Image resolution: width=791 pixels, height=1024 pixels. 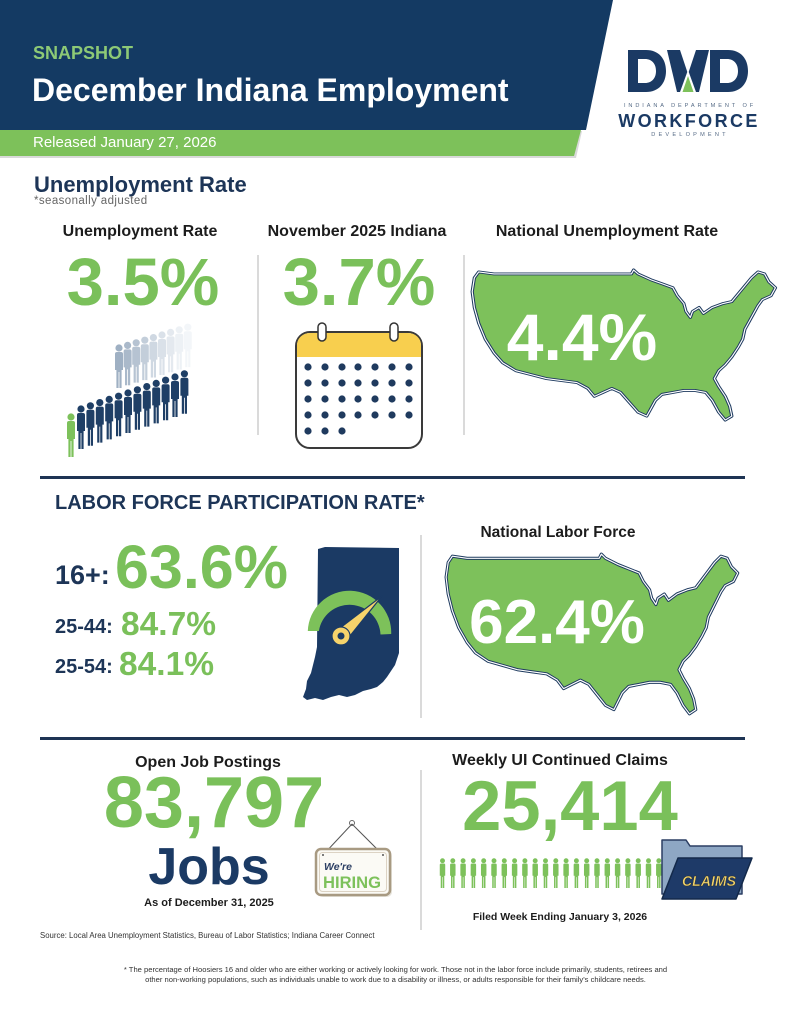 I want to click on claims-count: 25,414, so click(x=570, y=805).